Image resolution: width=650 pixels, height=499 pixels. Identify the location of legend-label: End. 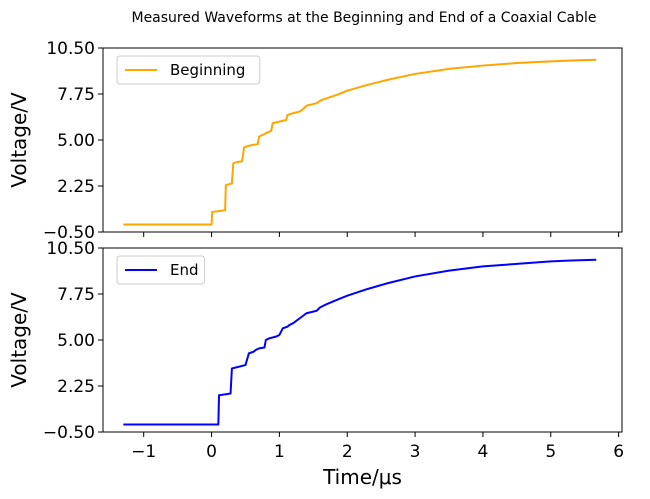
(184, 270).